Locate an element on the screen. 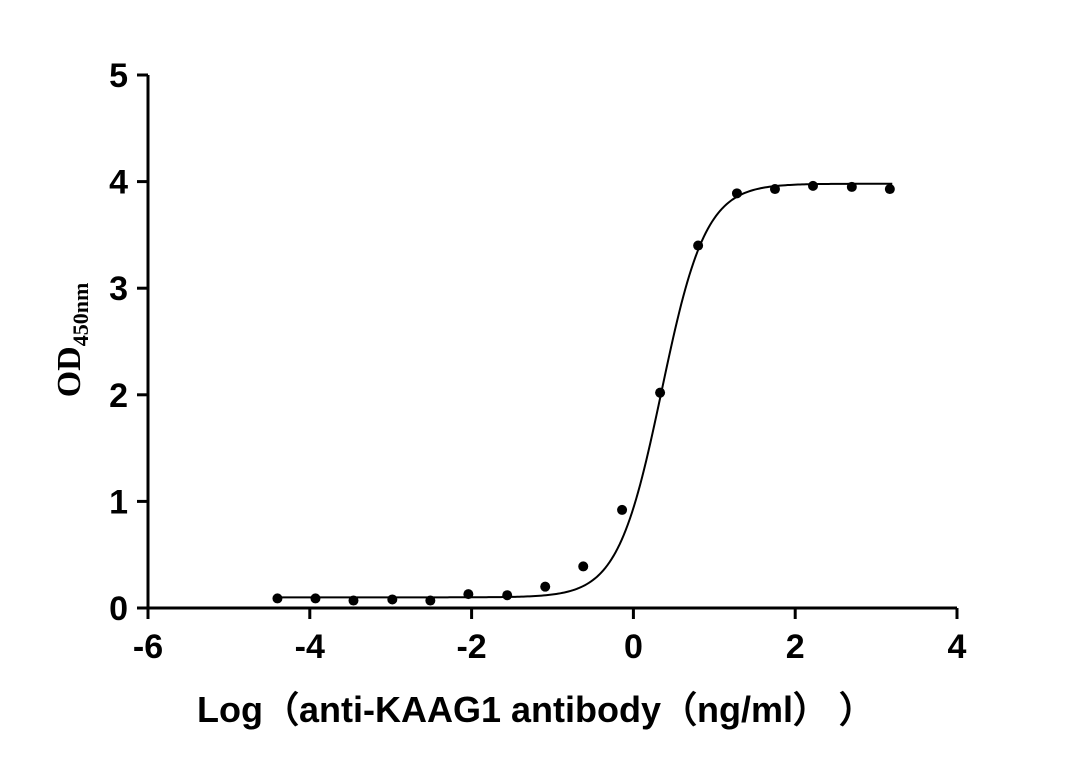 This screenshot has height=771, width=1080. y-axis-label-subscript: 450nm is located at coordinates (80, 315).